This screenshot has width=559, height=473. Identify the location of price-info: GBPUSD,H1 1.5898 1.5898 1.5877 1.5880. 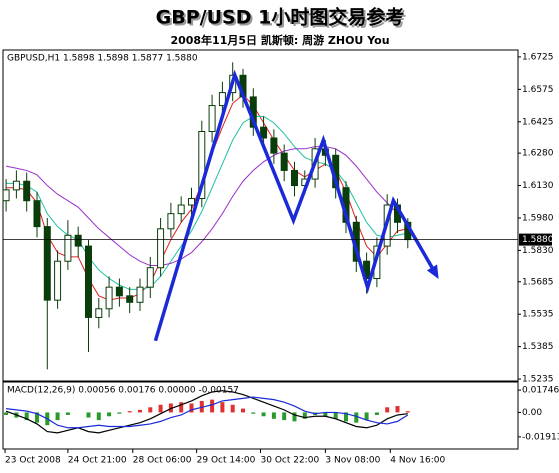
(102, 59).